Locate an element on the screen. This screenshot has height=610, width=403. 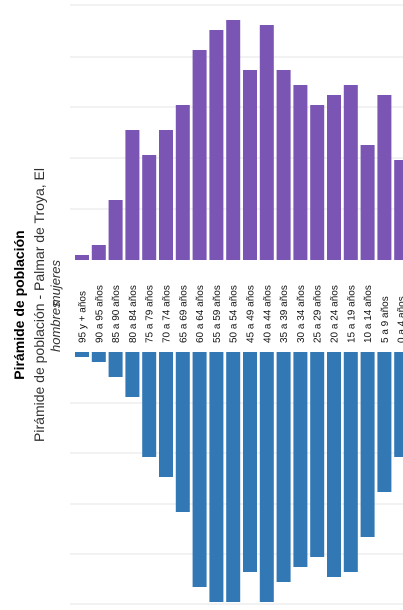
tick-label-age-group: 5 a 9 años is located at coordinates (385, 319).